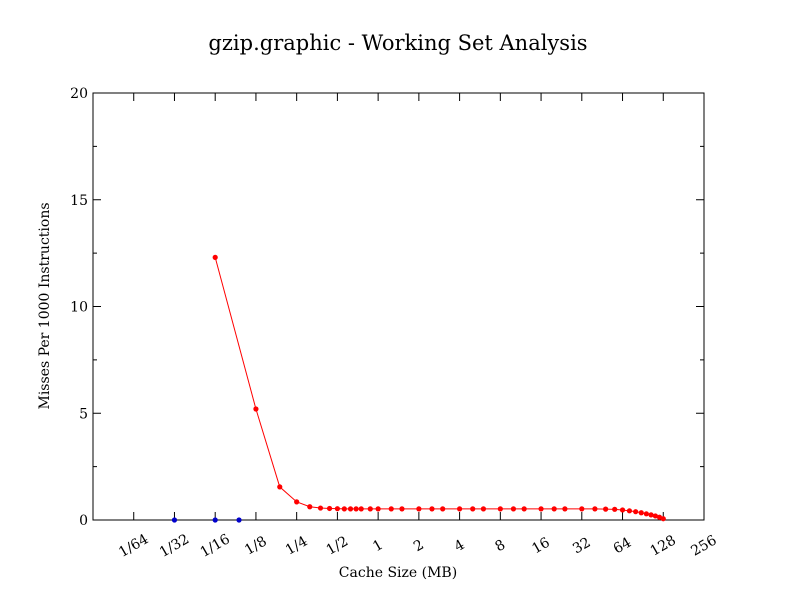  What do you see at coordinates (79, 308) in the screenshot?
I see `y-tick-label: 10` at bounding box center [79, 308].